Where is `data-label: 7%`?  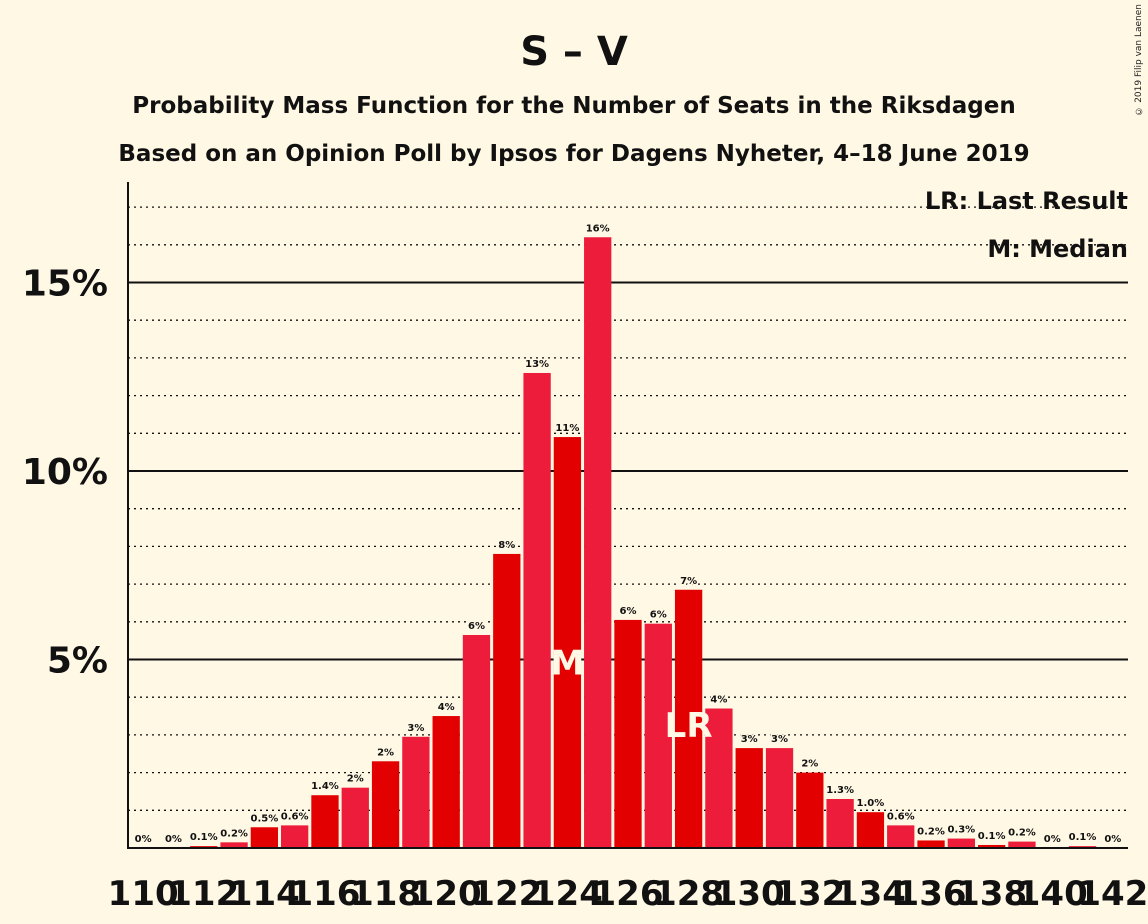
data-label: 7% is located at coordinates (688, 581).